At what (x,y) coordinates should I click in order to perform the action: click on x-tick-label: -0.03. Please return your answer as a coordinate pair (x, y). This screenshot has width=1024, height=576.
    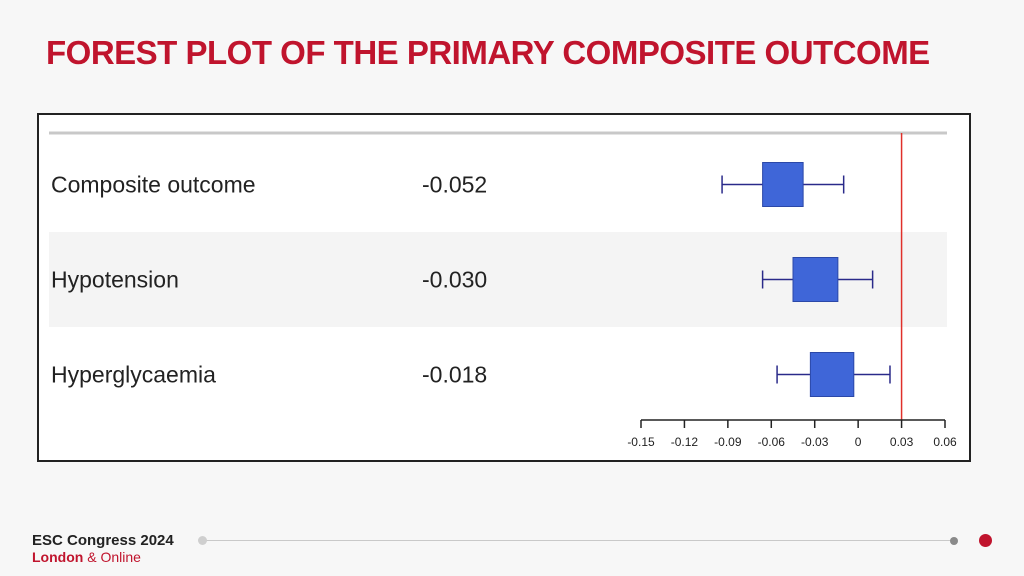
    Looking at the image, I should click on (815, 442).